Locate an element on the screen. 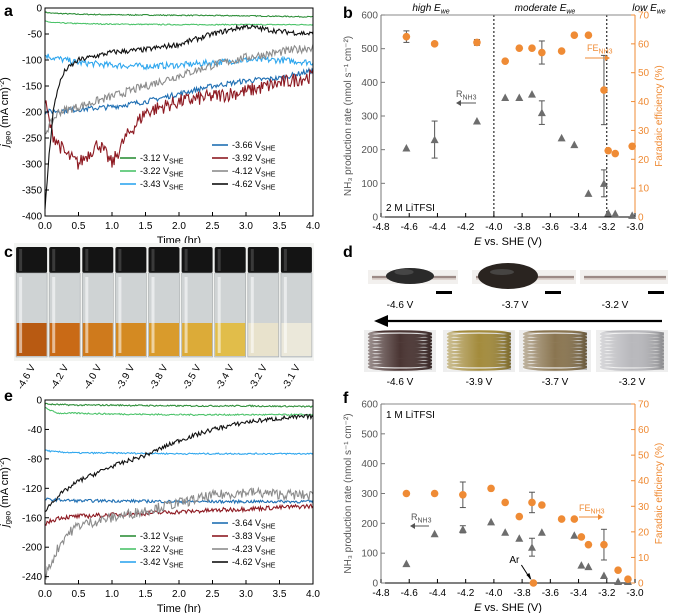 Image resolution: width=685 pixels, height=613 pixels. x-axis-label-e: Time (hr) is located at coordinates (179, 608).